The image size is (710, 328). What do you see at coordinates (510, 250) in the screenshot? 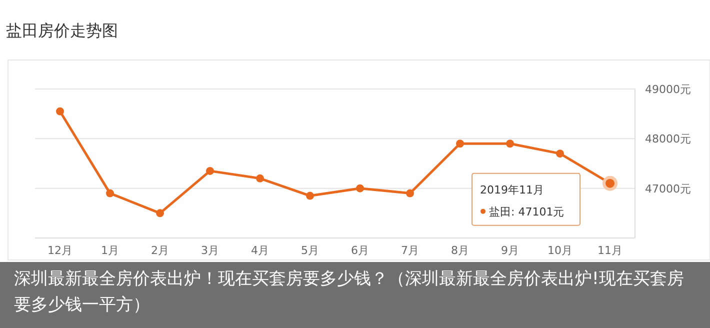
I see `x-tick-label: 9月` at bounding box center [510, 250].